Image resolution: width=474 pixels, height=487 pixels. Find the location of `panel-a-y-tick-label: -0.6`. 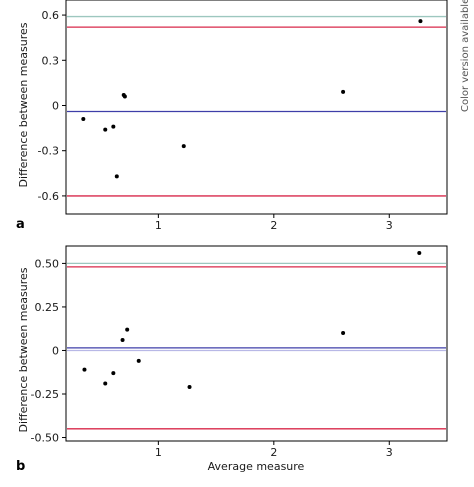

panel-a-y-tick-label: -0.6 is located at coordinates (48, 196).